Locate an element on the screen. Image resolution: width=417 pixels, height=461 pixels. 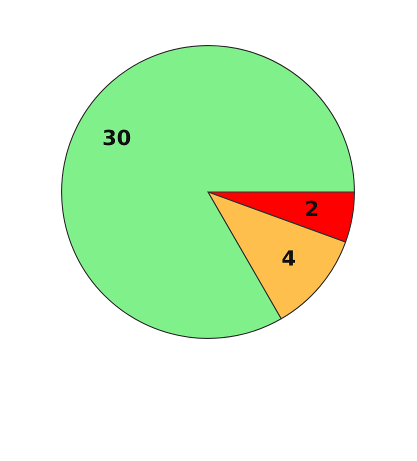
data-label: 30 is located at coordinates (117, 138).